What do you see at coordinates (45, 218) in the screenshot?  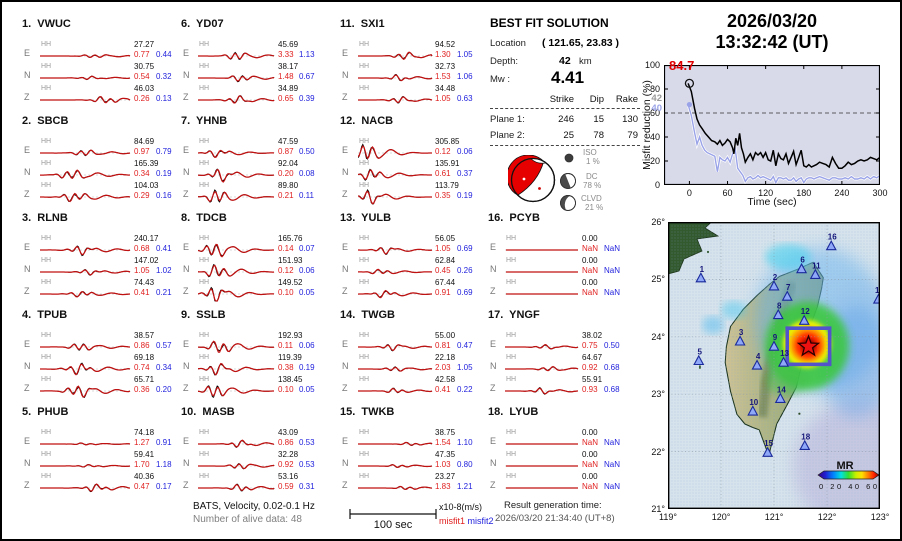 I see `station-header: 3. RLNB` at bounding box center [45, 218].